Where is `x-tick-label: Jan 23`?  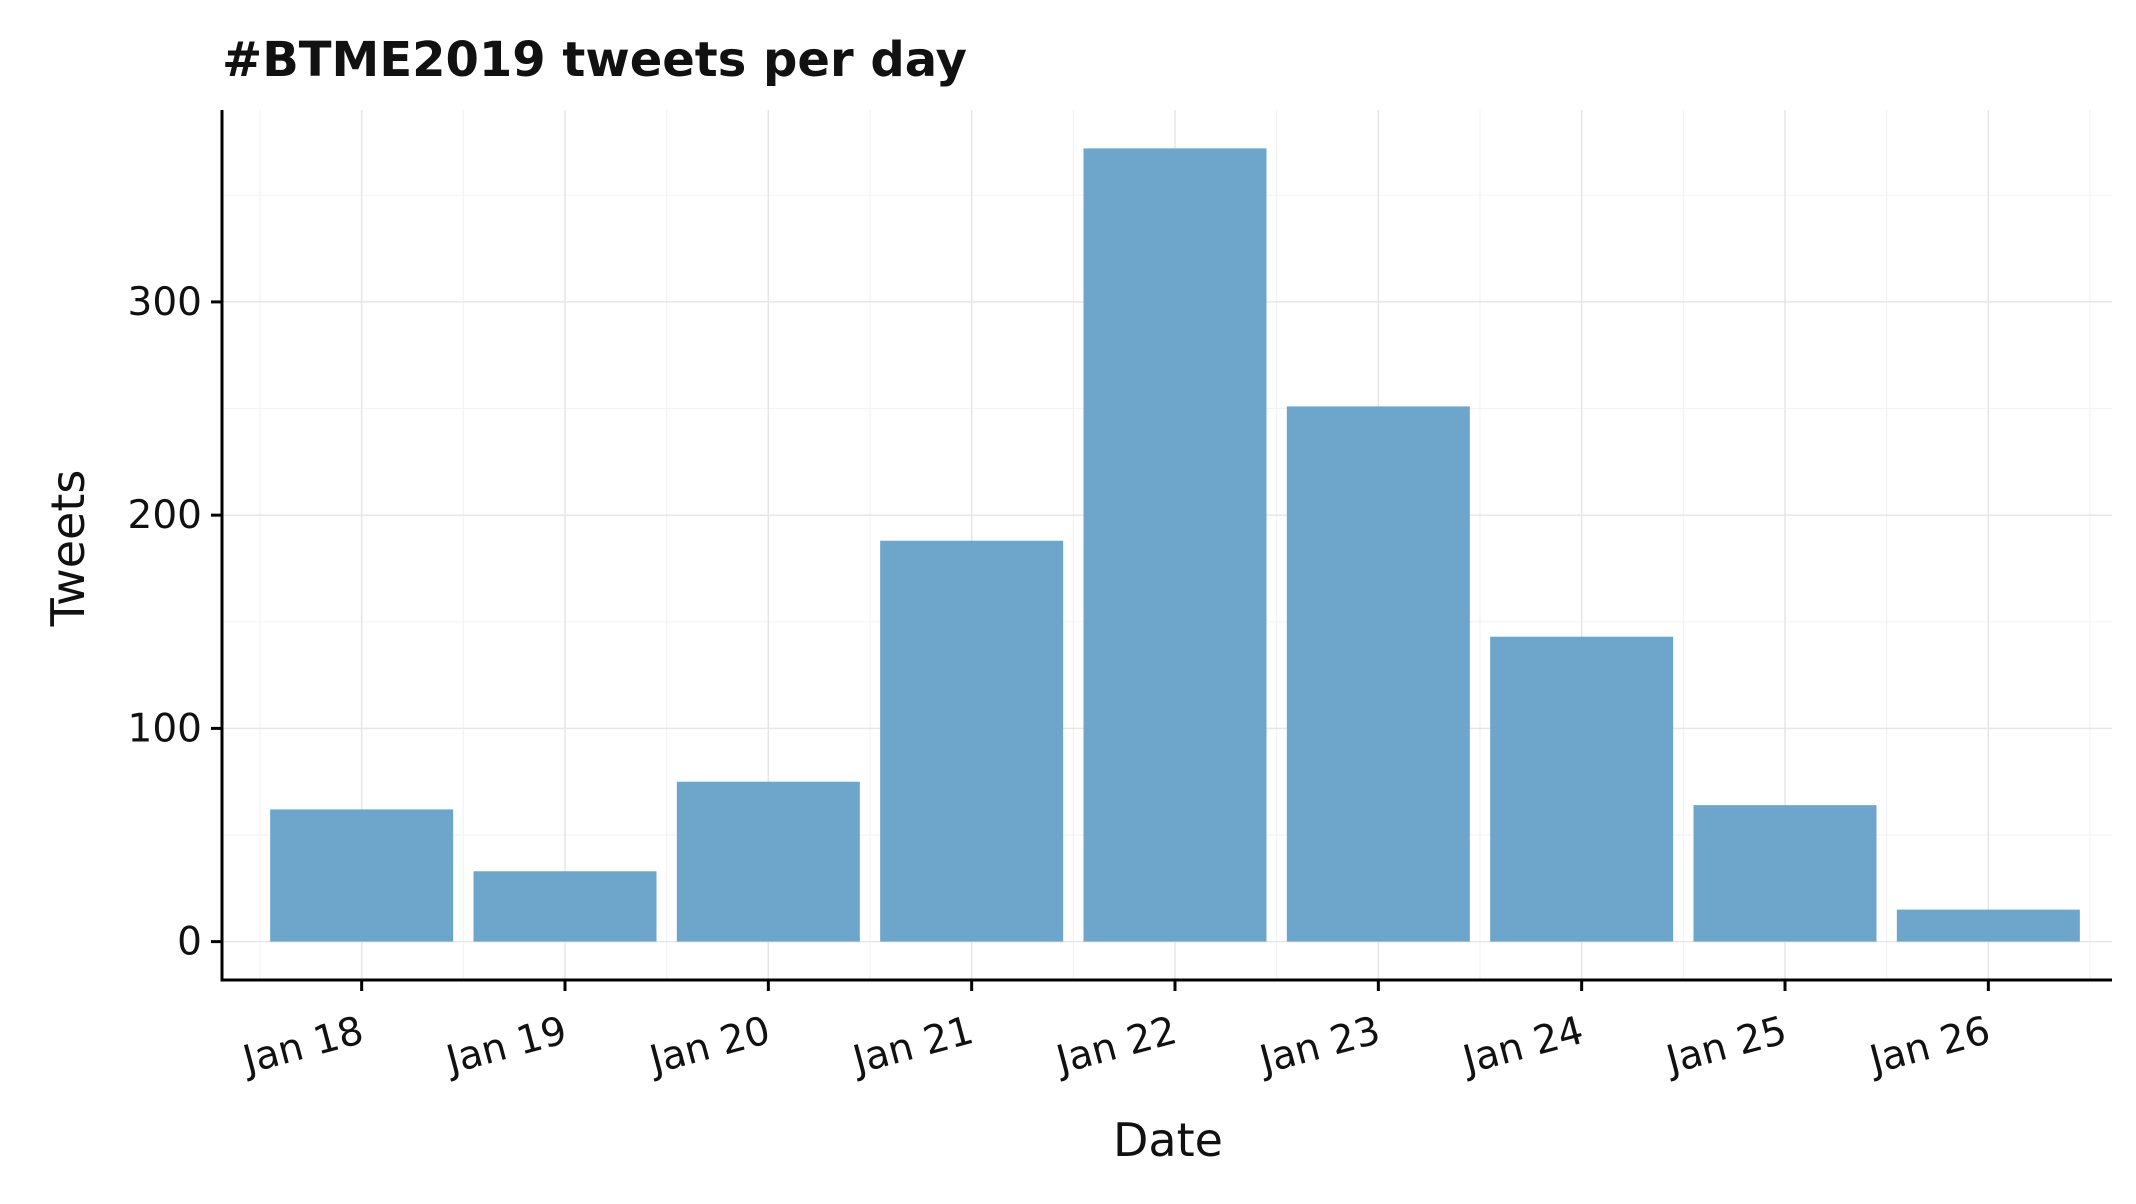
x-tick-label: Jan 23 is located at coordinates (1318, 1046).